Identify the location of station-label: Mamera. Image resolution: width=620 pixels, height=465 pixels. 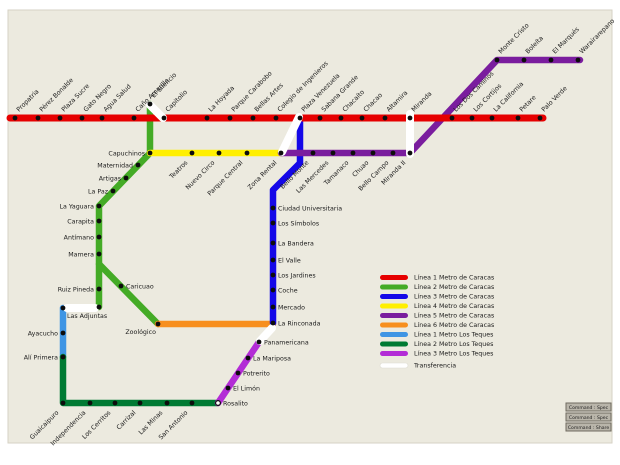
(81, 254).